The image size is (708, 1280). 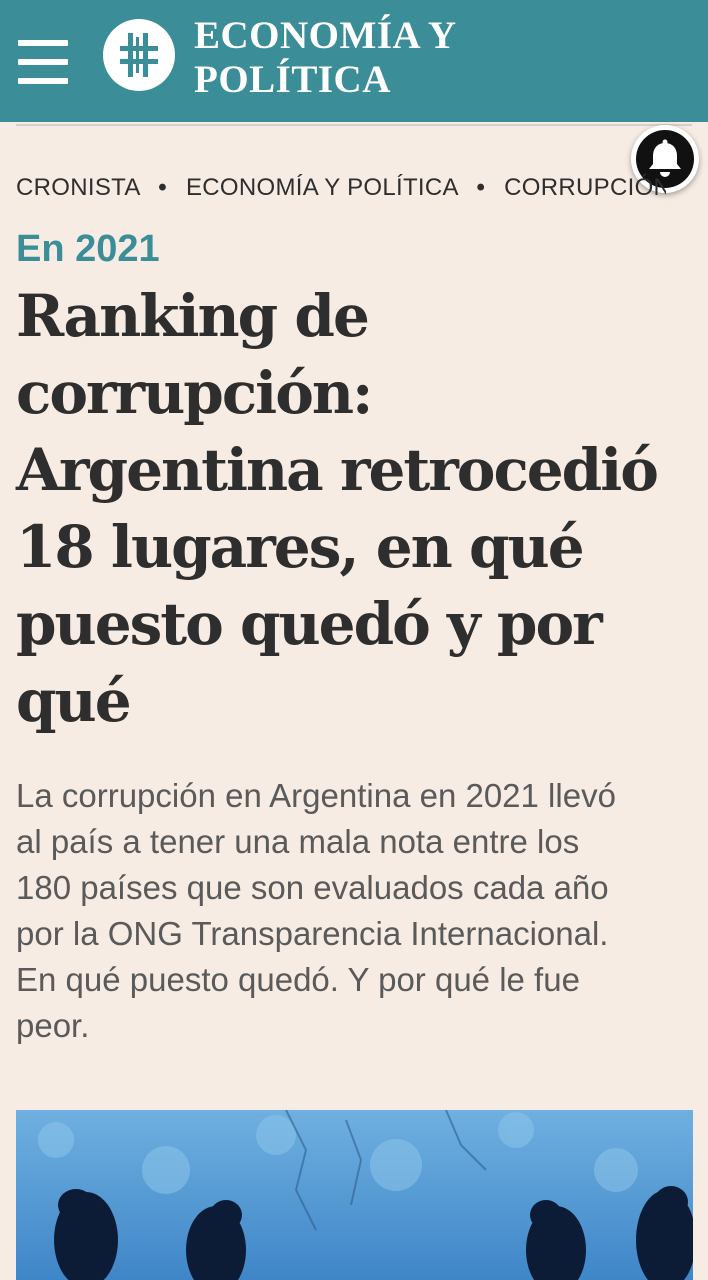 I want to click on section-title-line-2: POLÍTICA, so click(x=292, y=79).